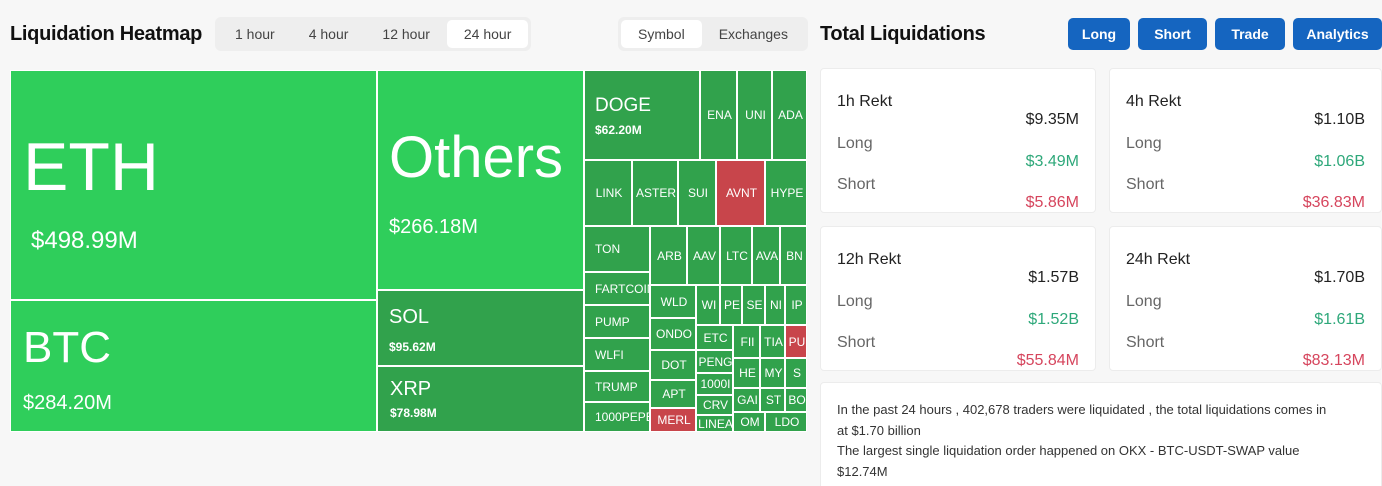  I want to click on tile-symbol: ETC, so click(715, 337).